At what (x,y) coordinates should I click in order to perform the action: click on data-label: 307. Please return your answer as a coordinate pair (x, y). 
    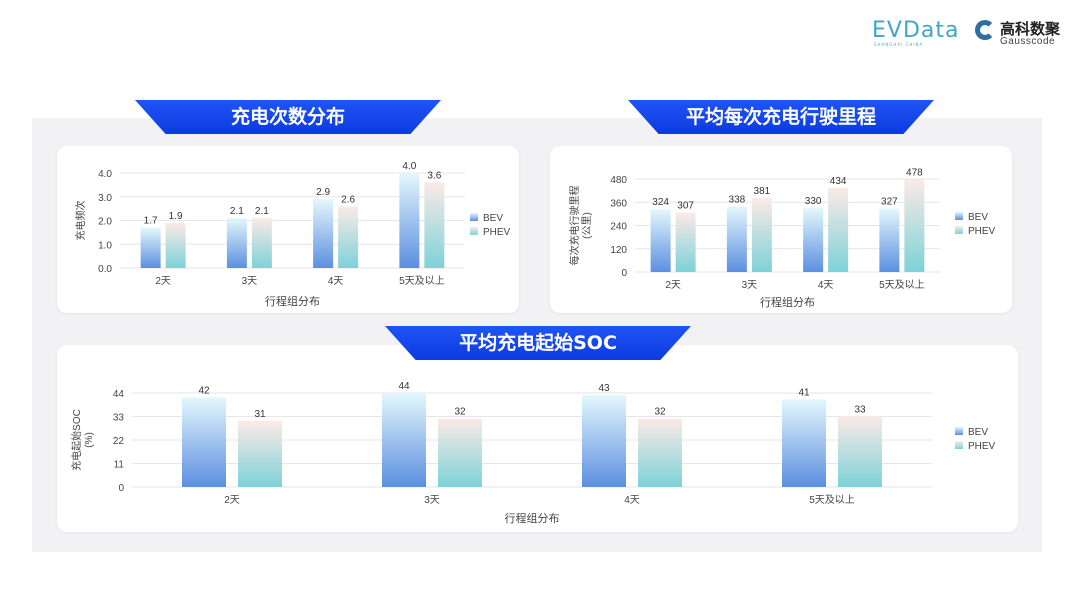
    Looking at the image, I should click on (685, 206).